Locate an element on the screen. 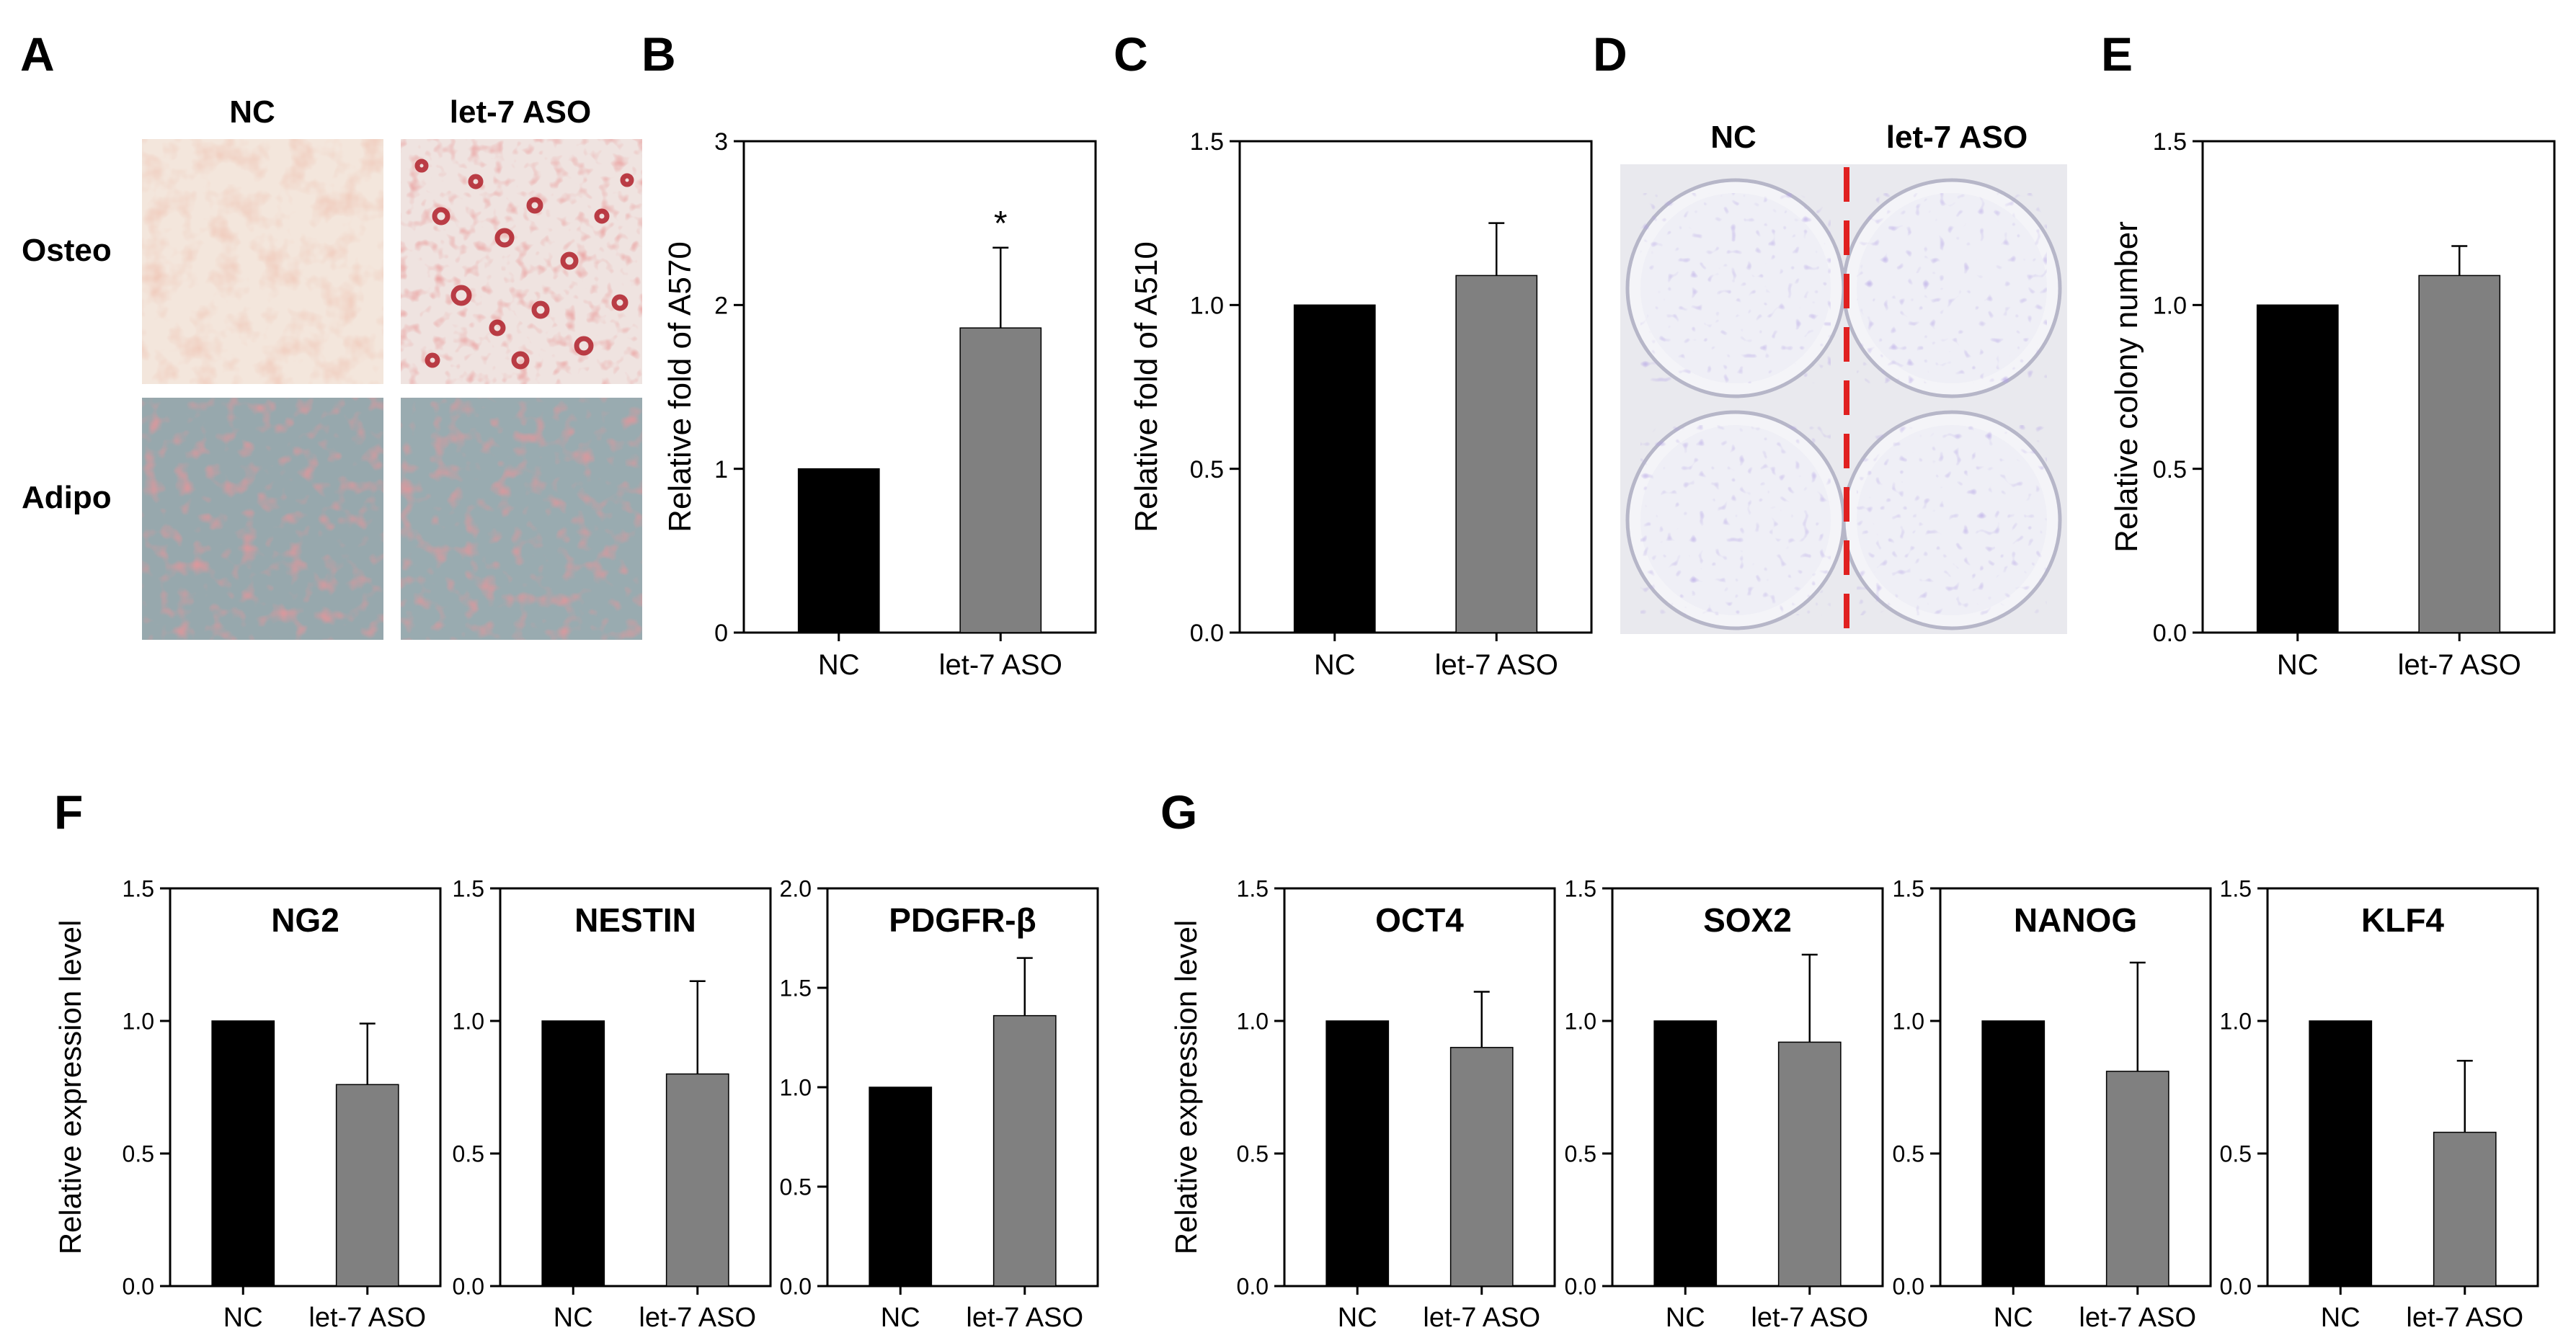  panel-a-row-label-osteo: Osteo is located at coordinates (67, 250).